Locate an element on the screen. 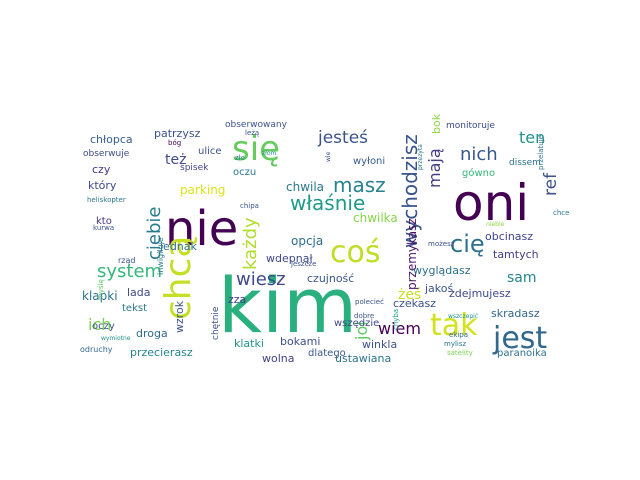 This screenshot has height=480, width=640. cloud-word: masz is located at coordinates (359, 185).